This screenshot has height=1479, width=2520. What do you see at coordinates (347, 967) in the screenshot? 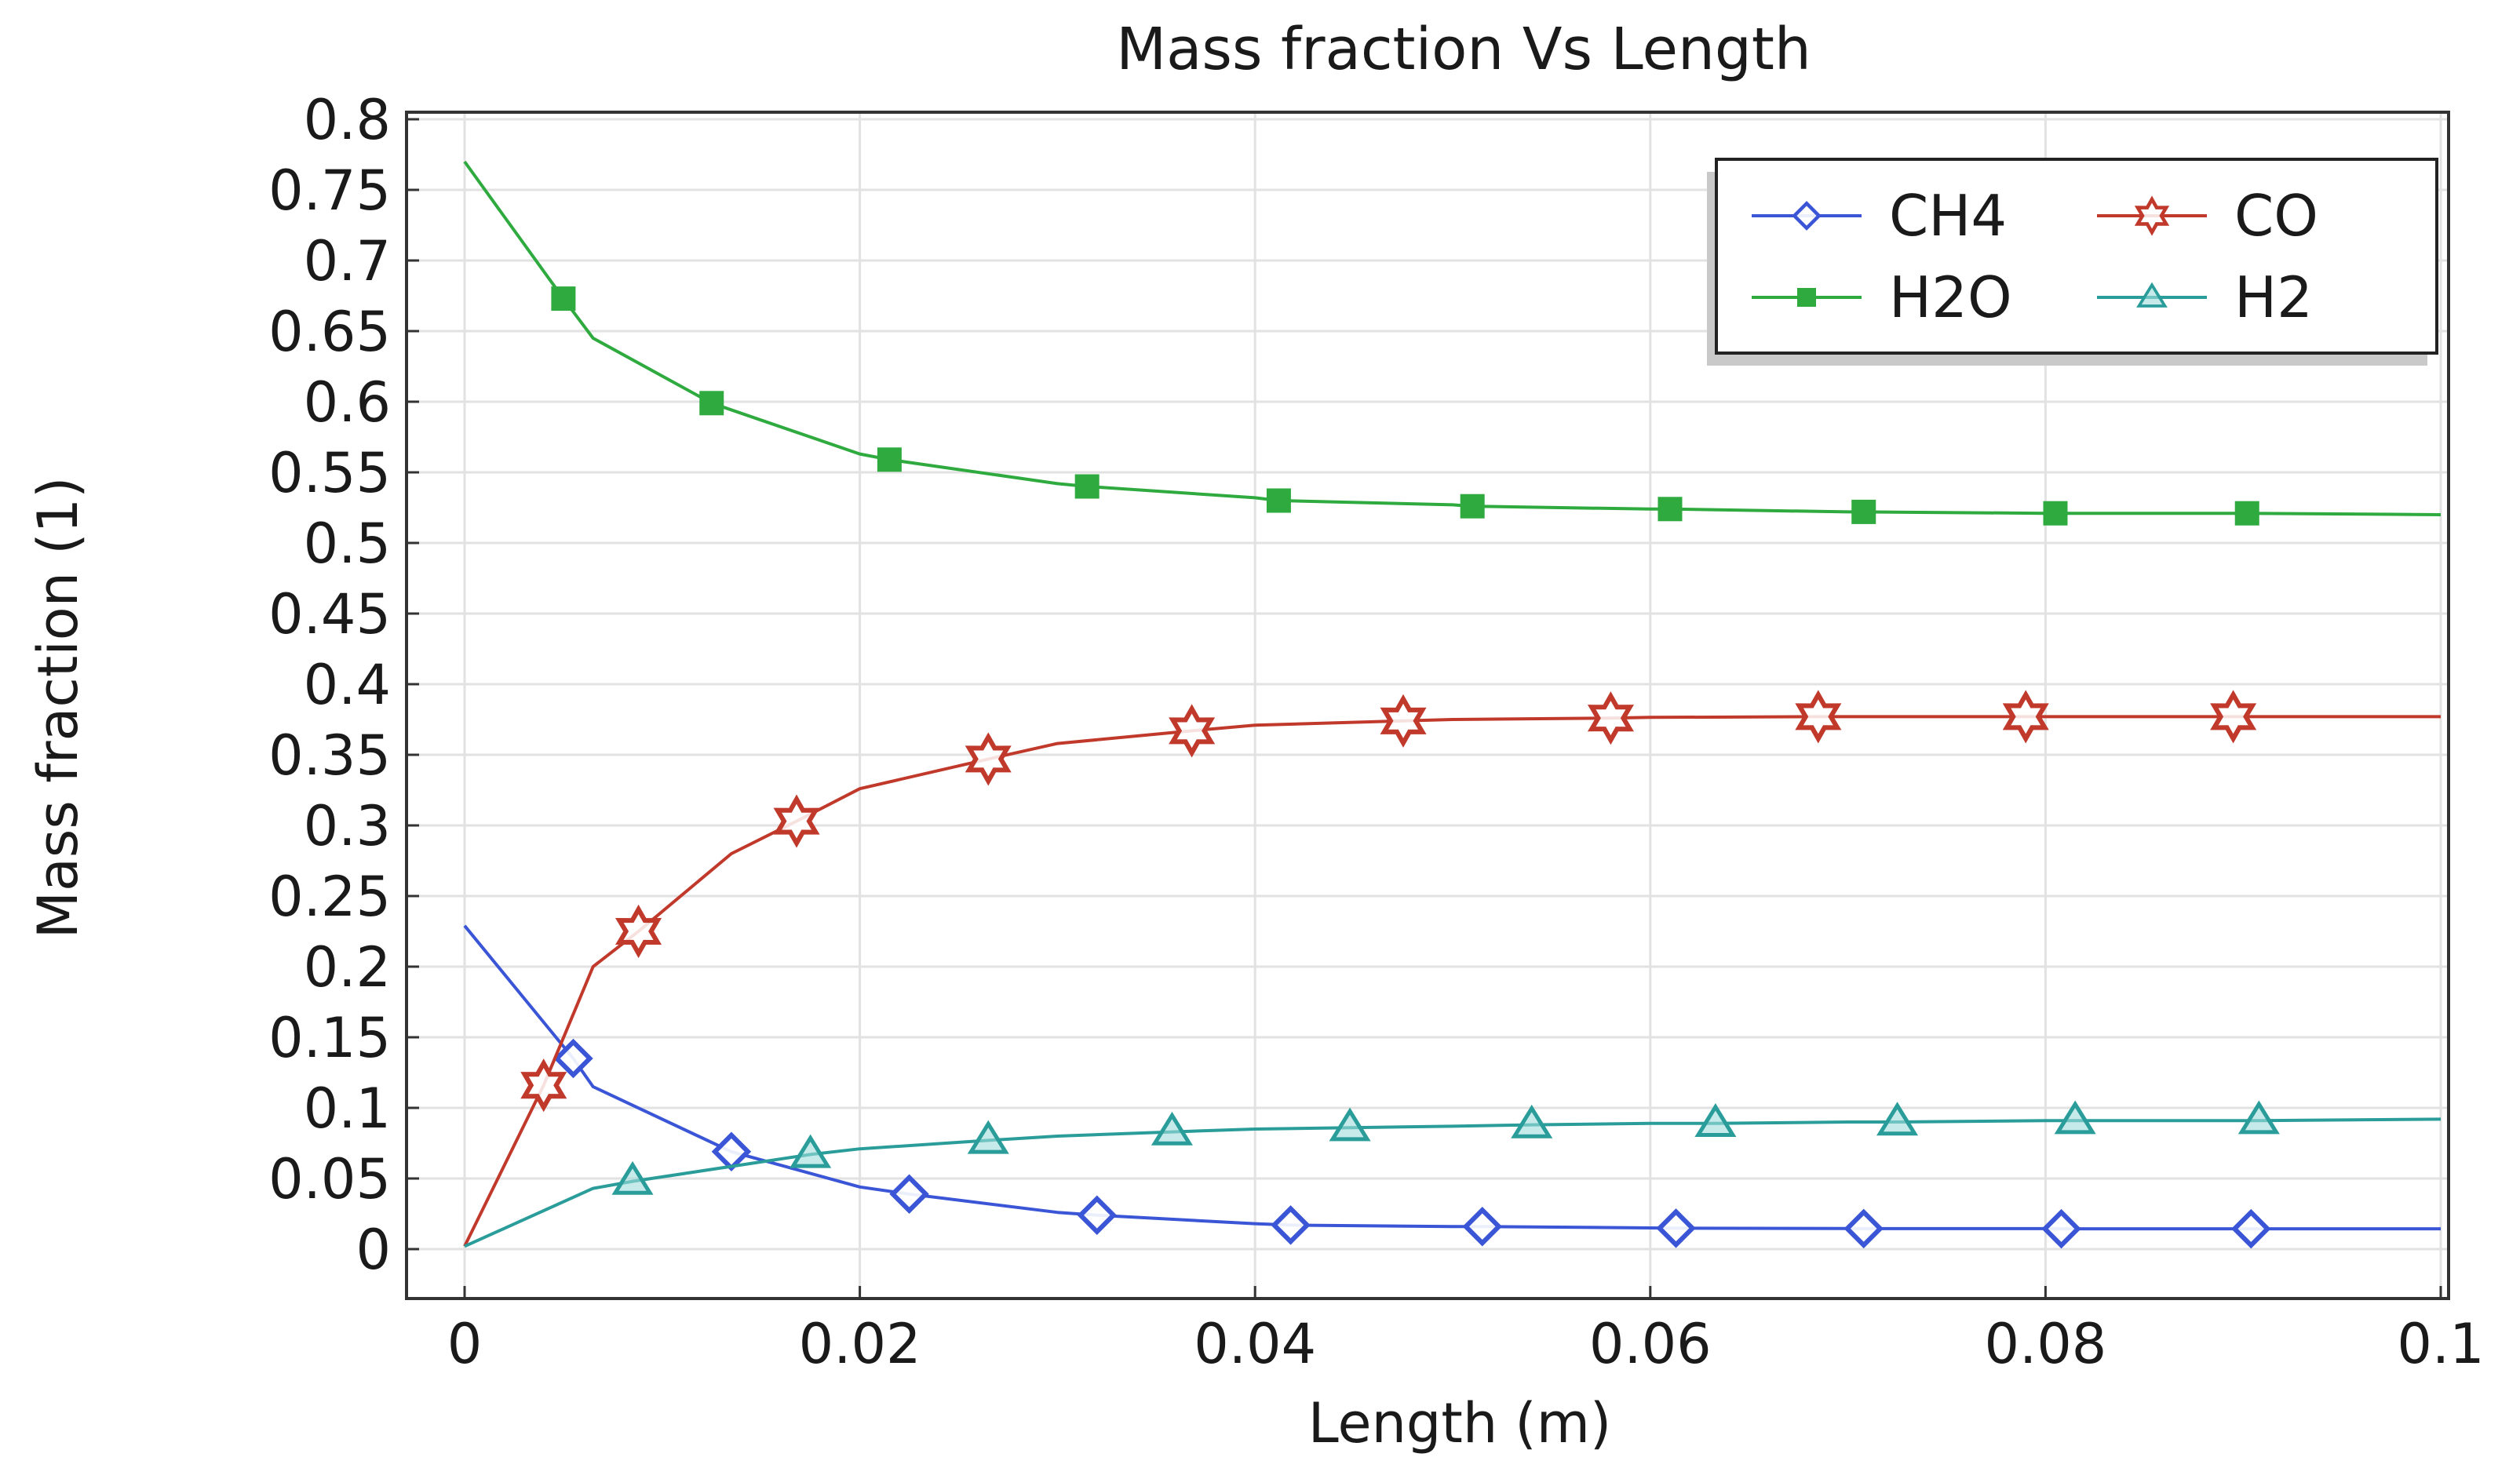
I see `y-tick-label: 0.2` at bounding box center [347, 967].